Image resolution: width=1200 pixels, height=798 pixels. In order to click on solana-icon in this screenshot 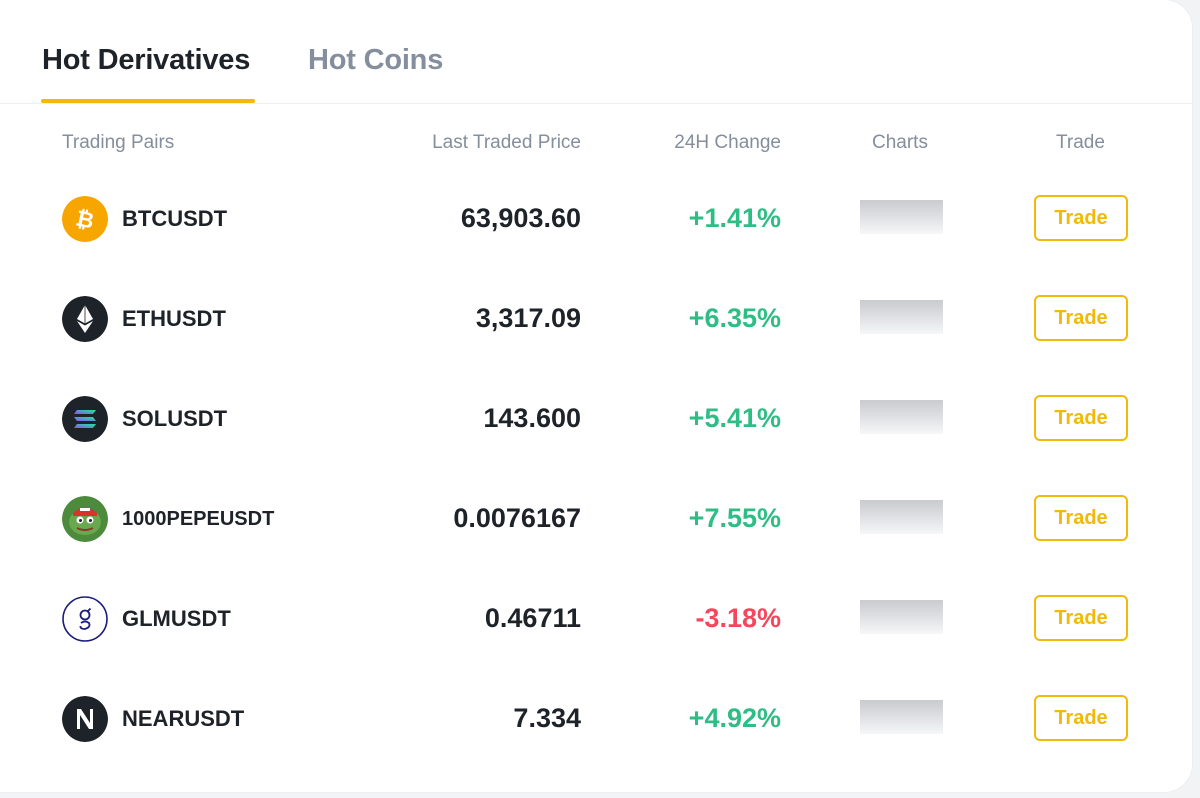, I will do `click(85, 419)`.